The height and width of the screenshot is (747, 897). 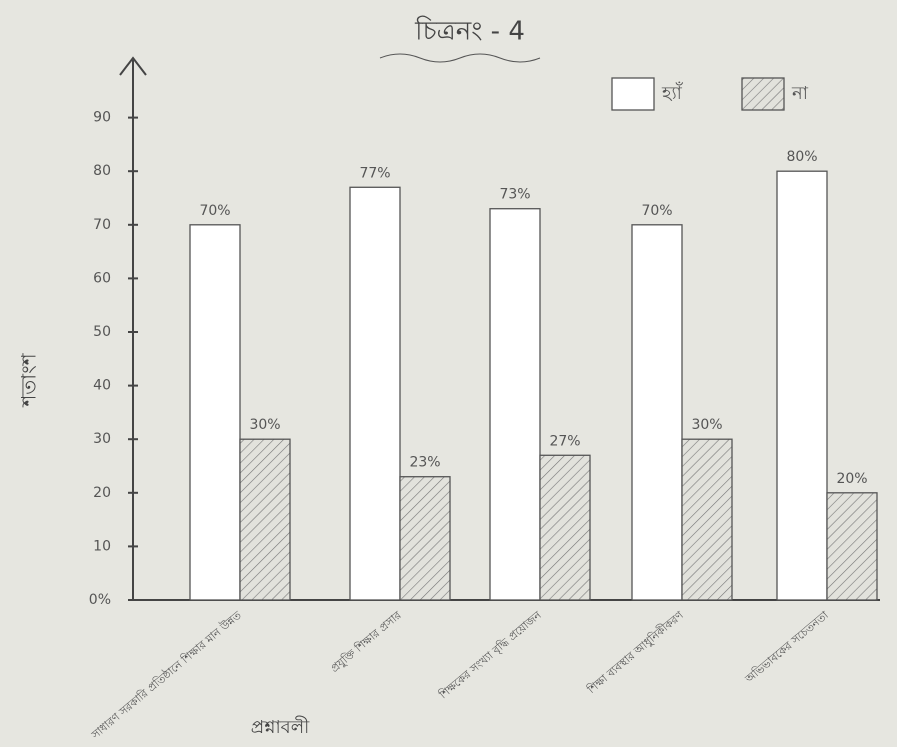 What do you see at coordinates (280, 727) in the screenshot?
I see `x-axis-label: প্রশ্নাবলী` at bounding box center [280, 727].